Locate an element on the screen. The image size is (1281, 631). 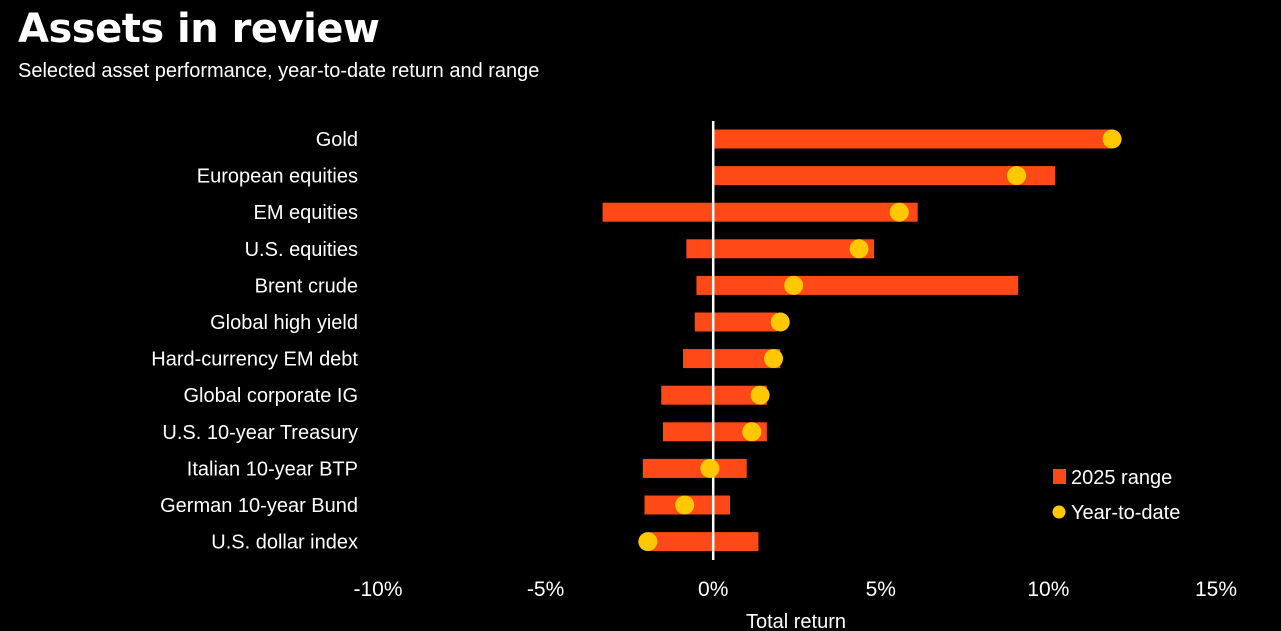
category-label: U.S. dollar index is located at coordinates (284, 543).